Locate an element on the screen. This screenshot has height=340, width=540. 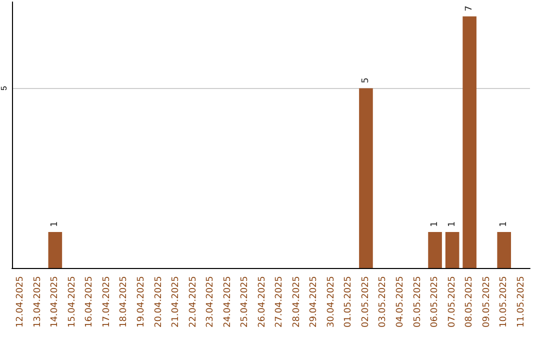
x-tick-label: 06.05.2025 is located at coordinates (435, 302).